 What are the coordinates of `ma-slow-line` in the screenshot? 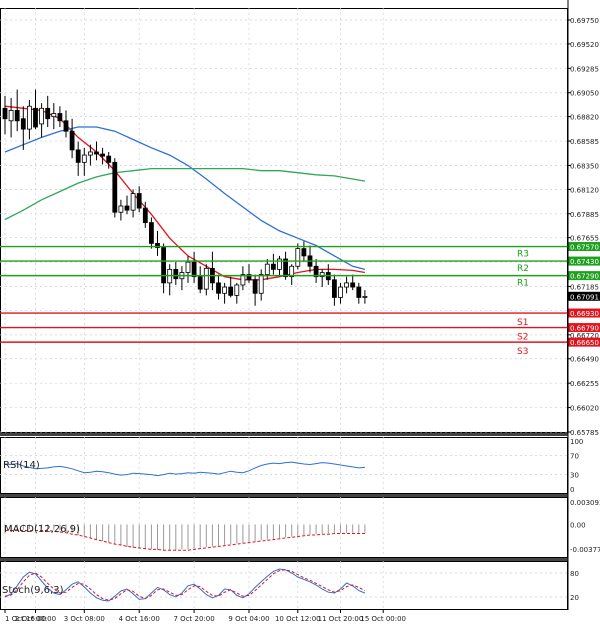 It's located at (185, 194).